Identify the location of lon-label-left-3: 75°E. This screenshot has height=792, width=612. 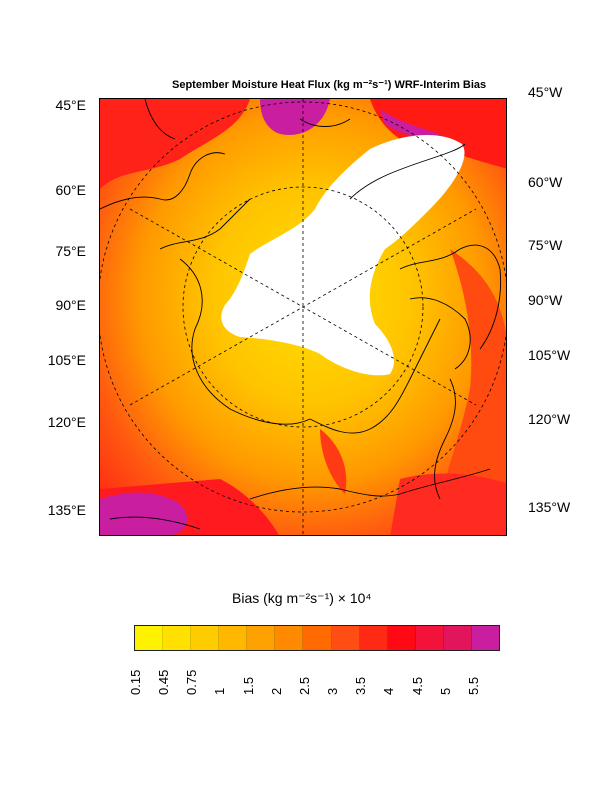
(70, 251).